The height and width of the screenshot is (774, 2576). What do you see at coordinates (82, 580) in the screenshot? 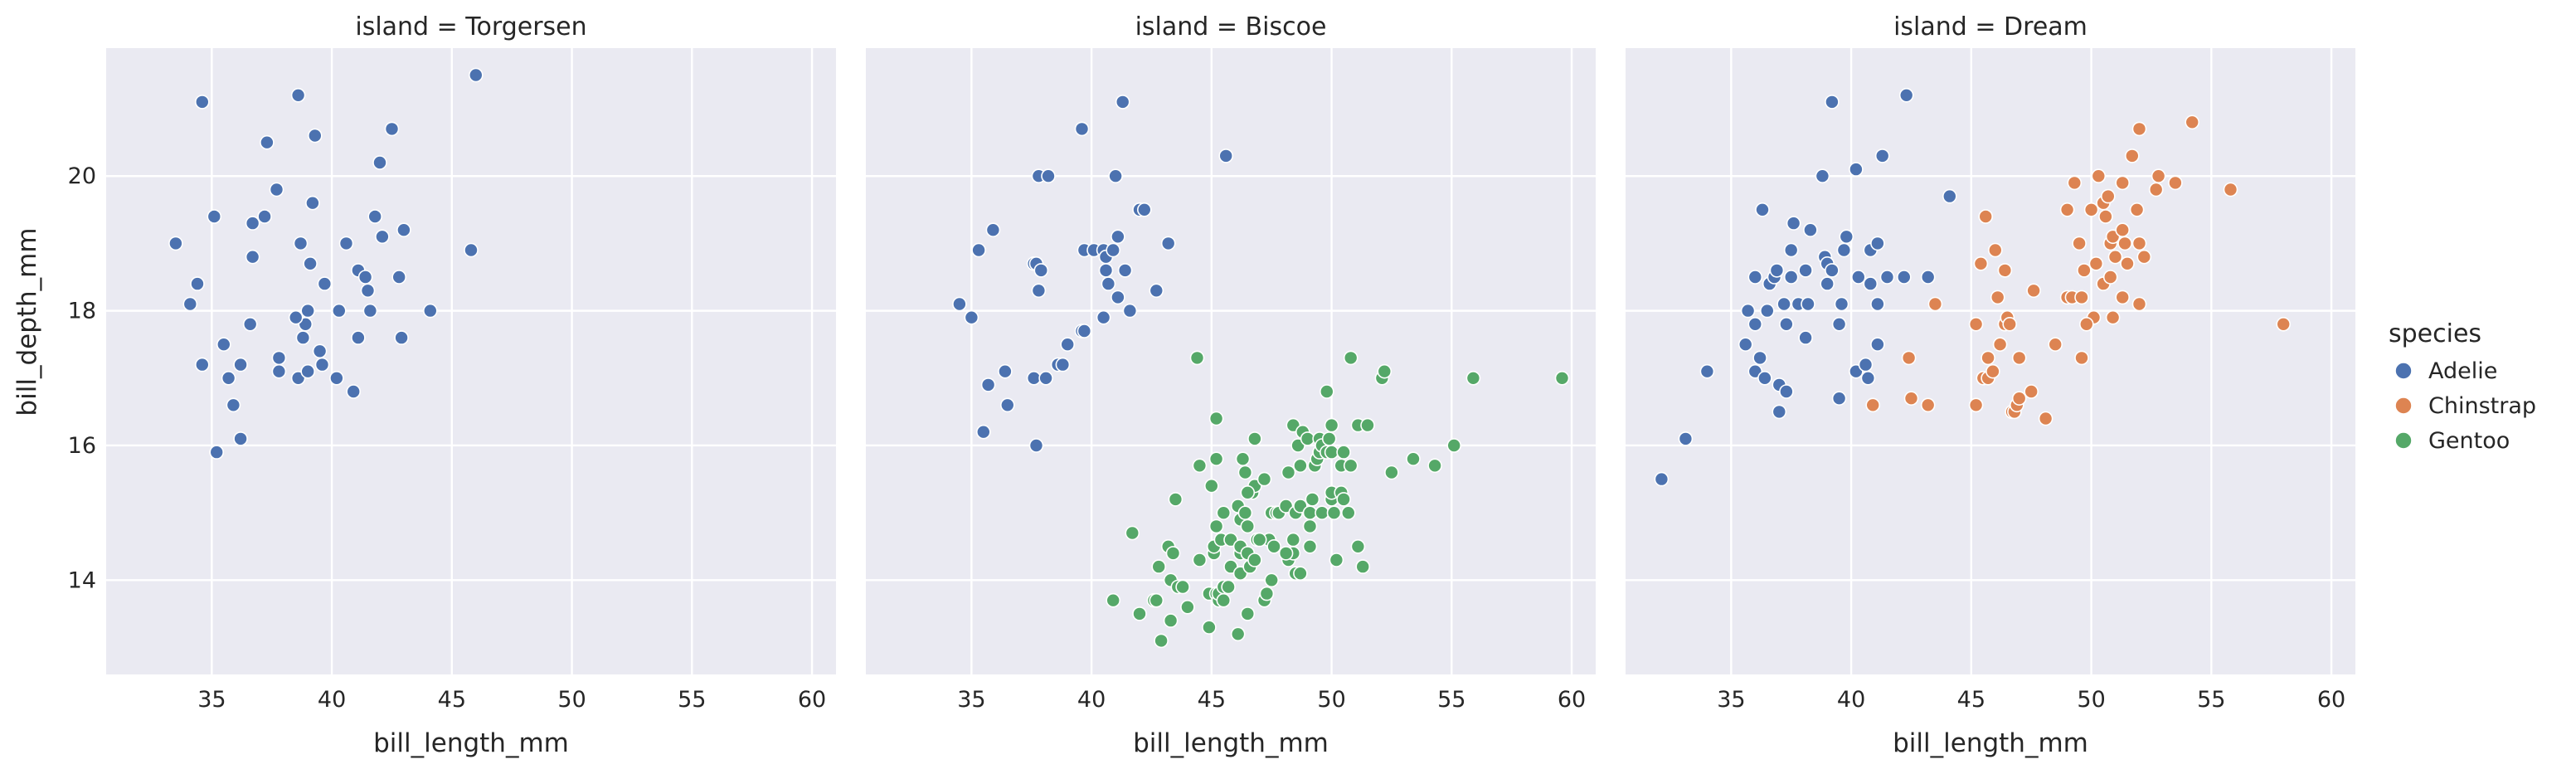
I see `y-tick-label: 14` at bounding box center [82, 580].